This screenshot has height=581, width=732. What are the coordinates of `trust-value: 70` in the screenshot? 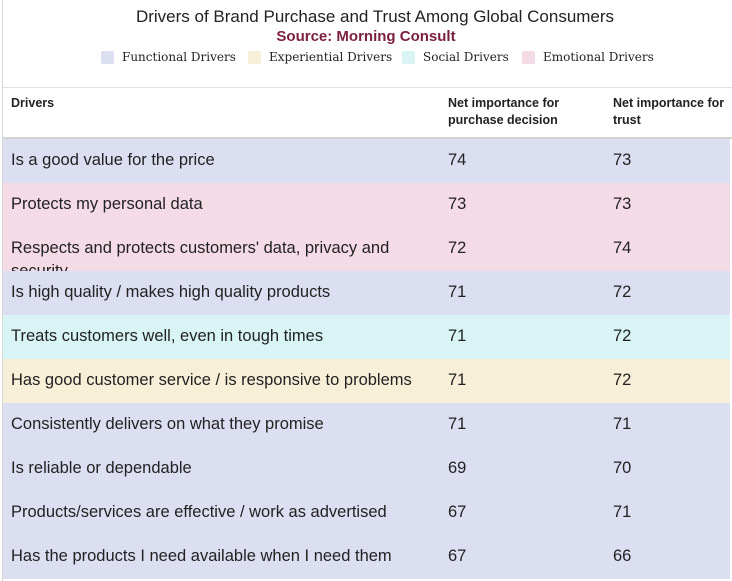 It's located at (622, 468).